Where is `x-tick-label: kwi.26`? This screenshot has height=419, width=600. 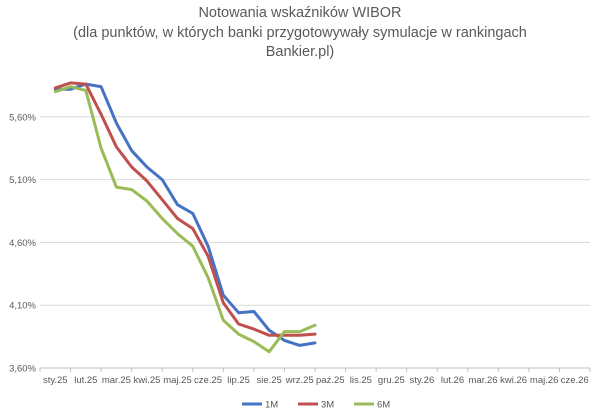 x-tick-label: kwi.26 is located at coordinates (513, 380).